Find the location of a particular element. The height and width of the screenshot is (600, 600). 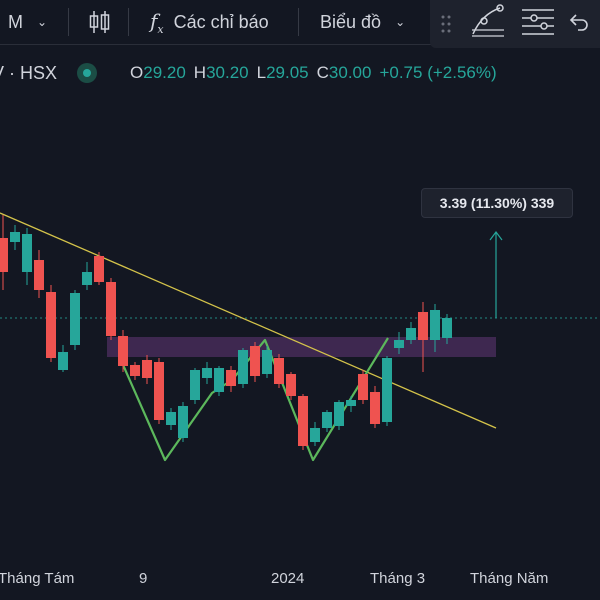

price-range-text: 3.39 (11.30%) 339 is located at coordinates (497, 203).